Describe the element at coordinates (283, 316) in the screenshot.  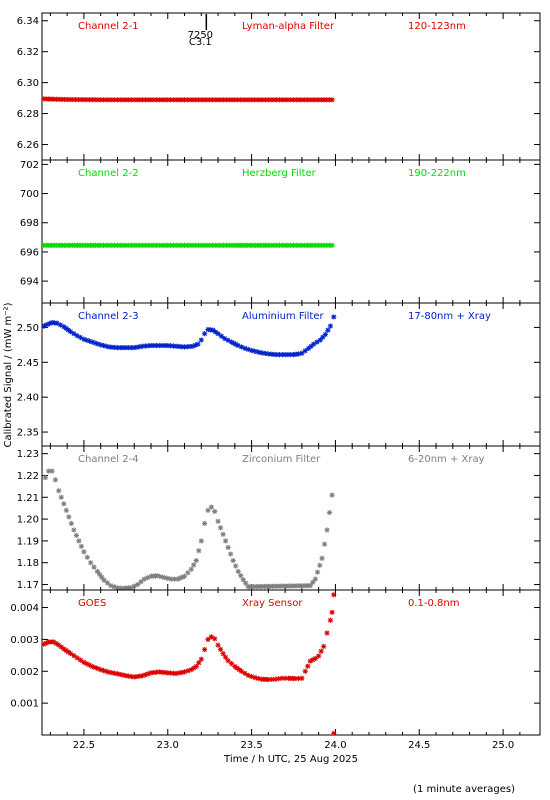
I see `filter-label: Aluminium Filter` at that location.